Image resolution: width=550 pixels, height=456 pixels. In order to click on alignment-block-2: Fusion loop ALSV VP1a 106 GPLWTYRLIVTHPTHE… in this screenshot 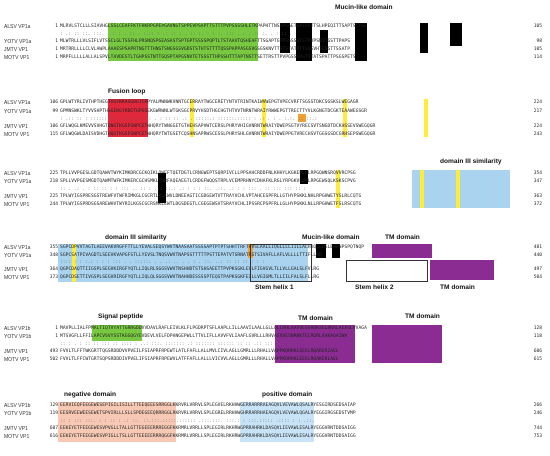, I will do `click(275, 119)`.